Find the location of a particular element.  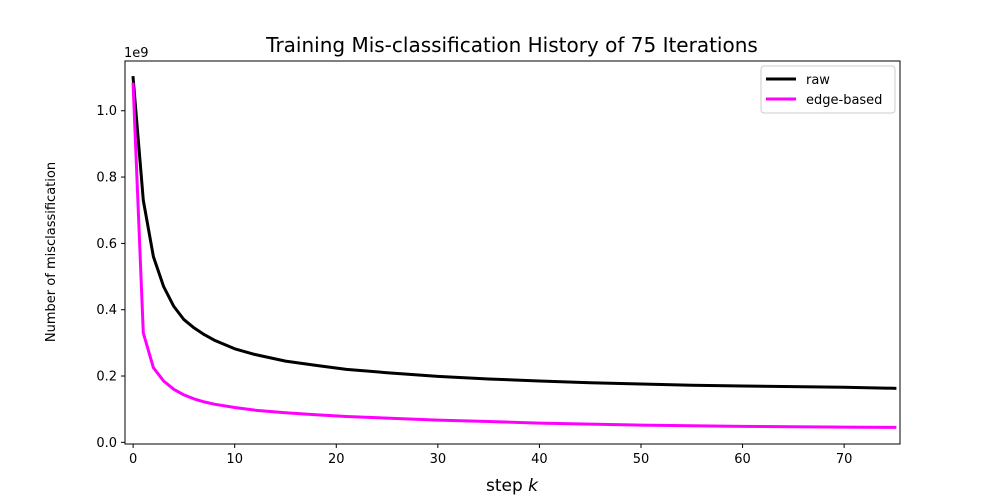

y-tick-label: 1.0 is located at coordinates (106, 111).